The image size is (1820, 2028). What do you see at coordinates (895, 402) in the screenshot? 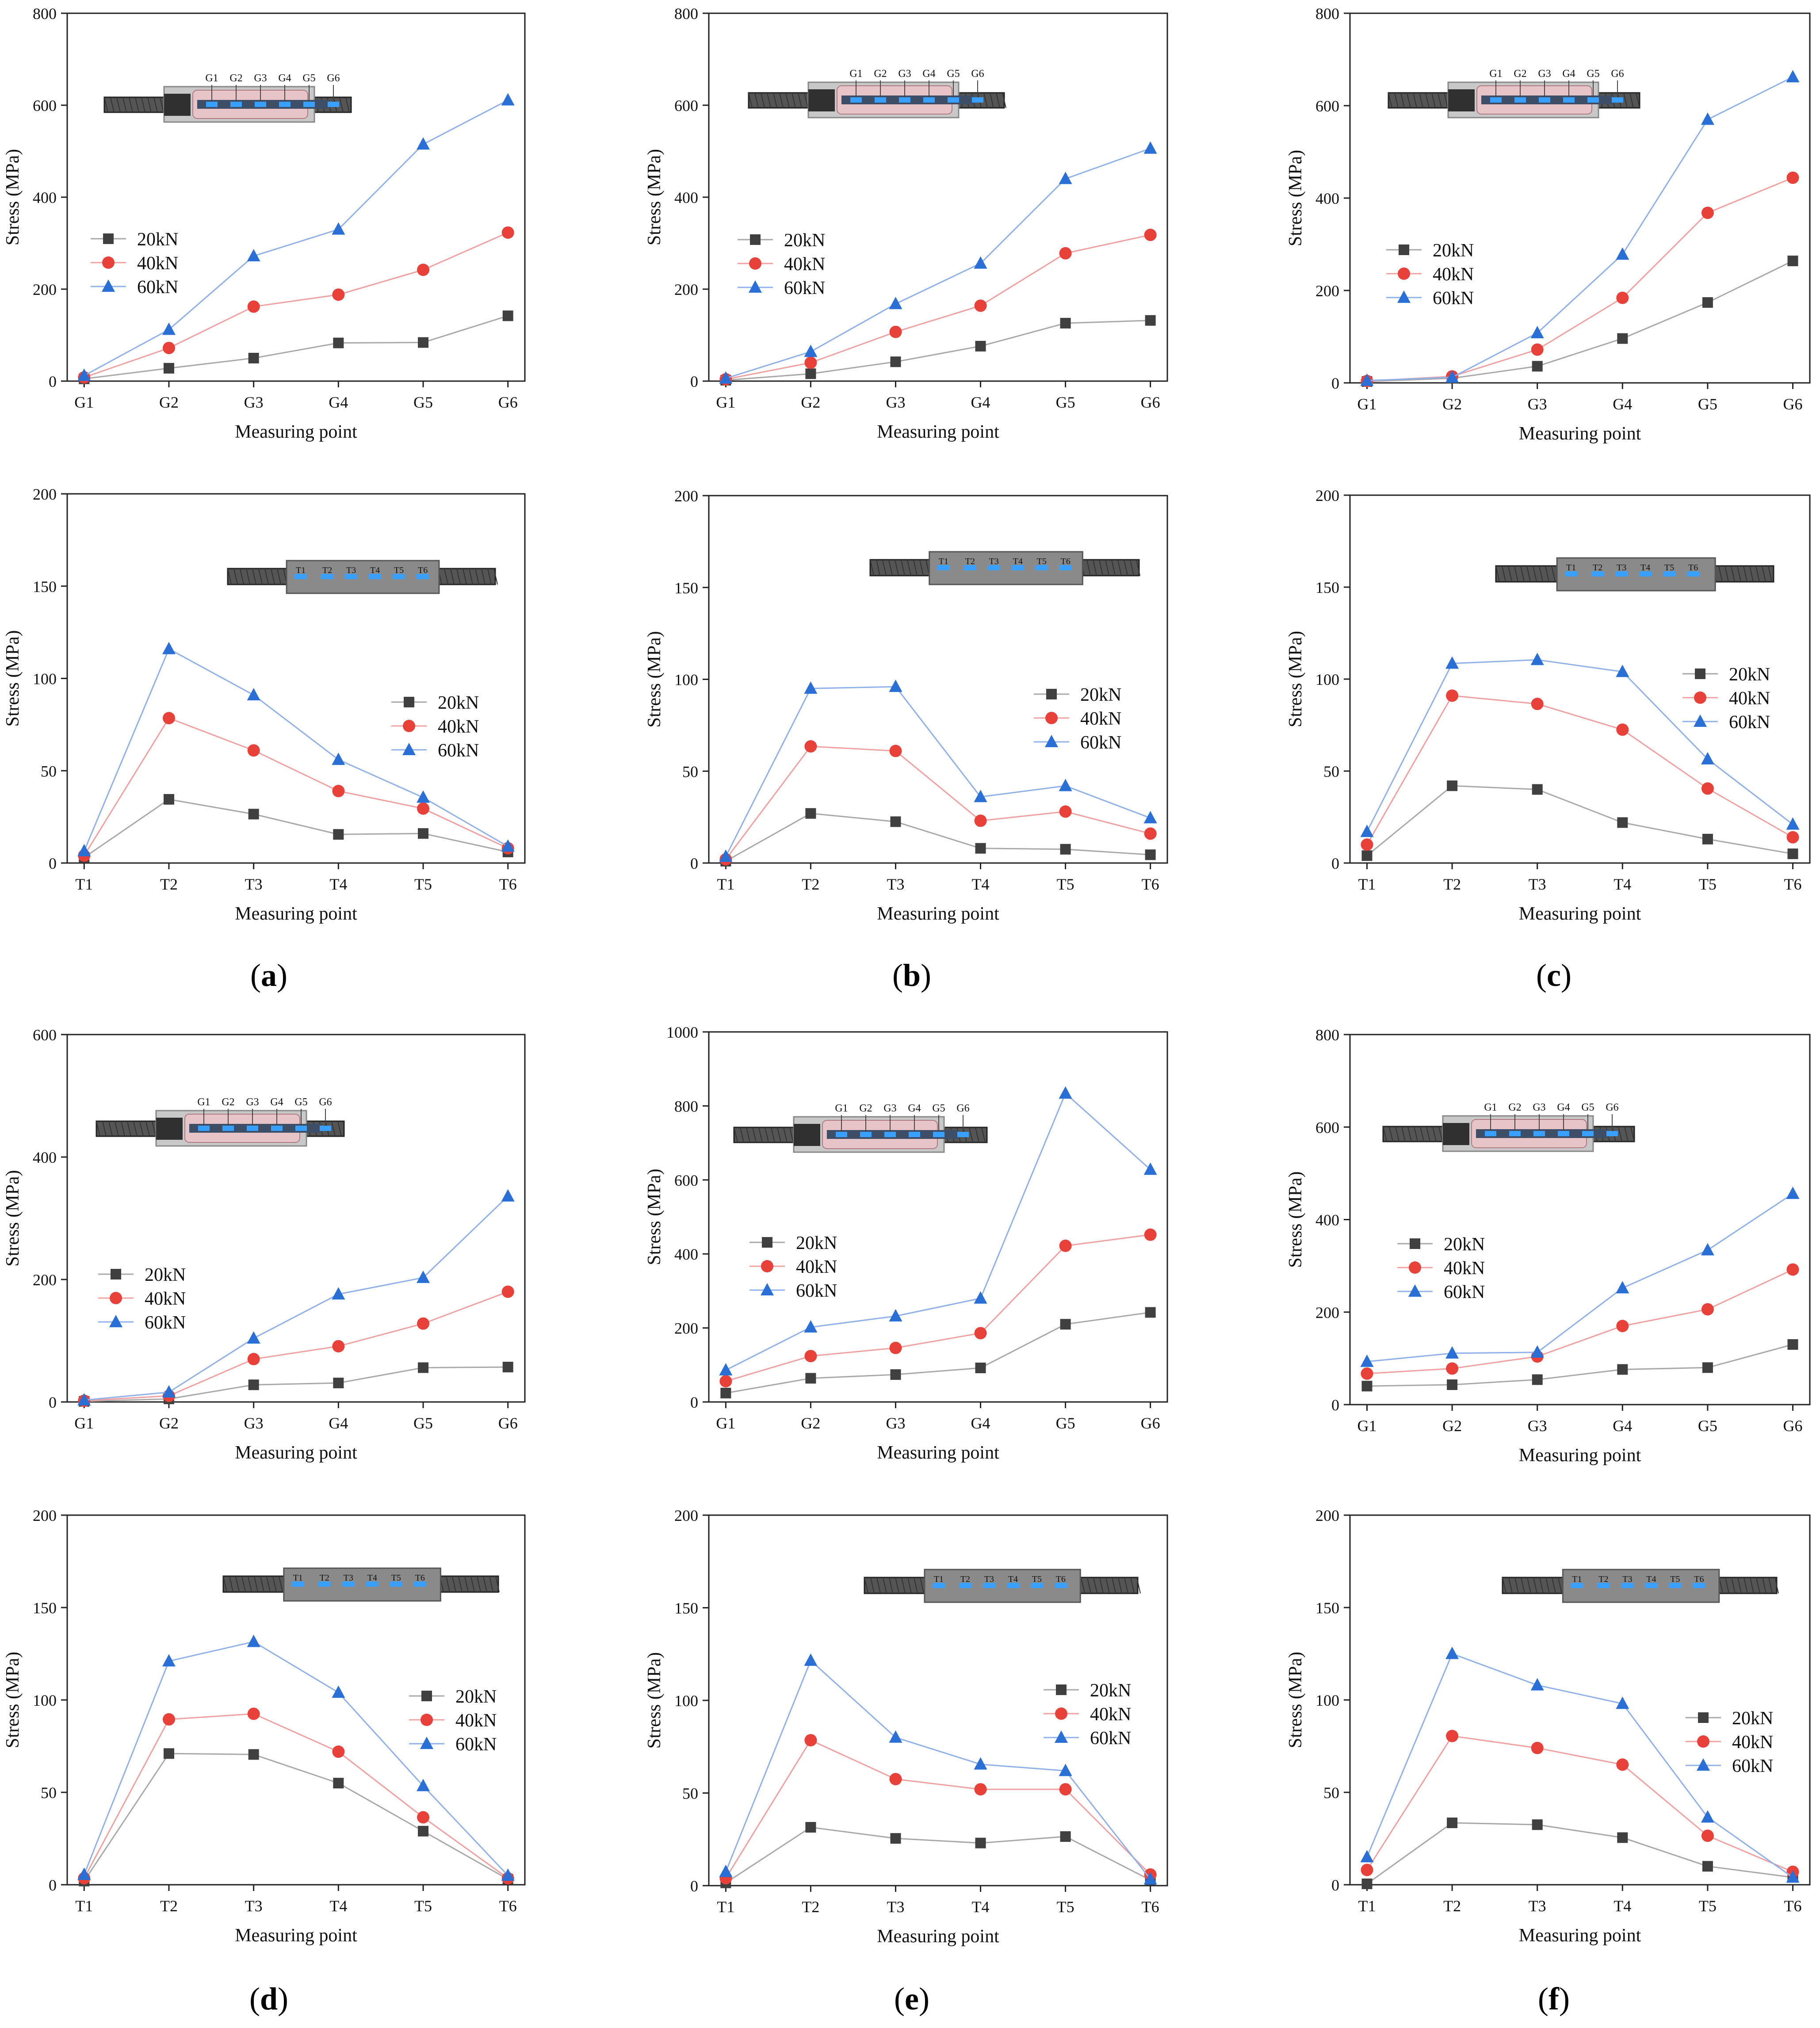
I see `x-tick-label: G3` at bounding box center [895, 402].